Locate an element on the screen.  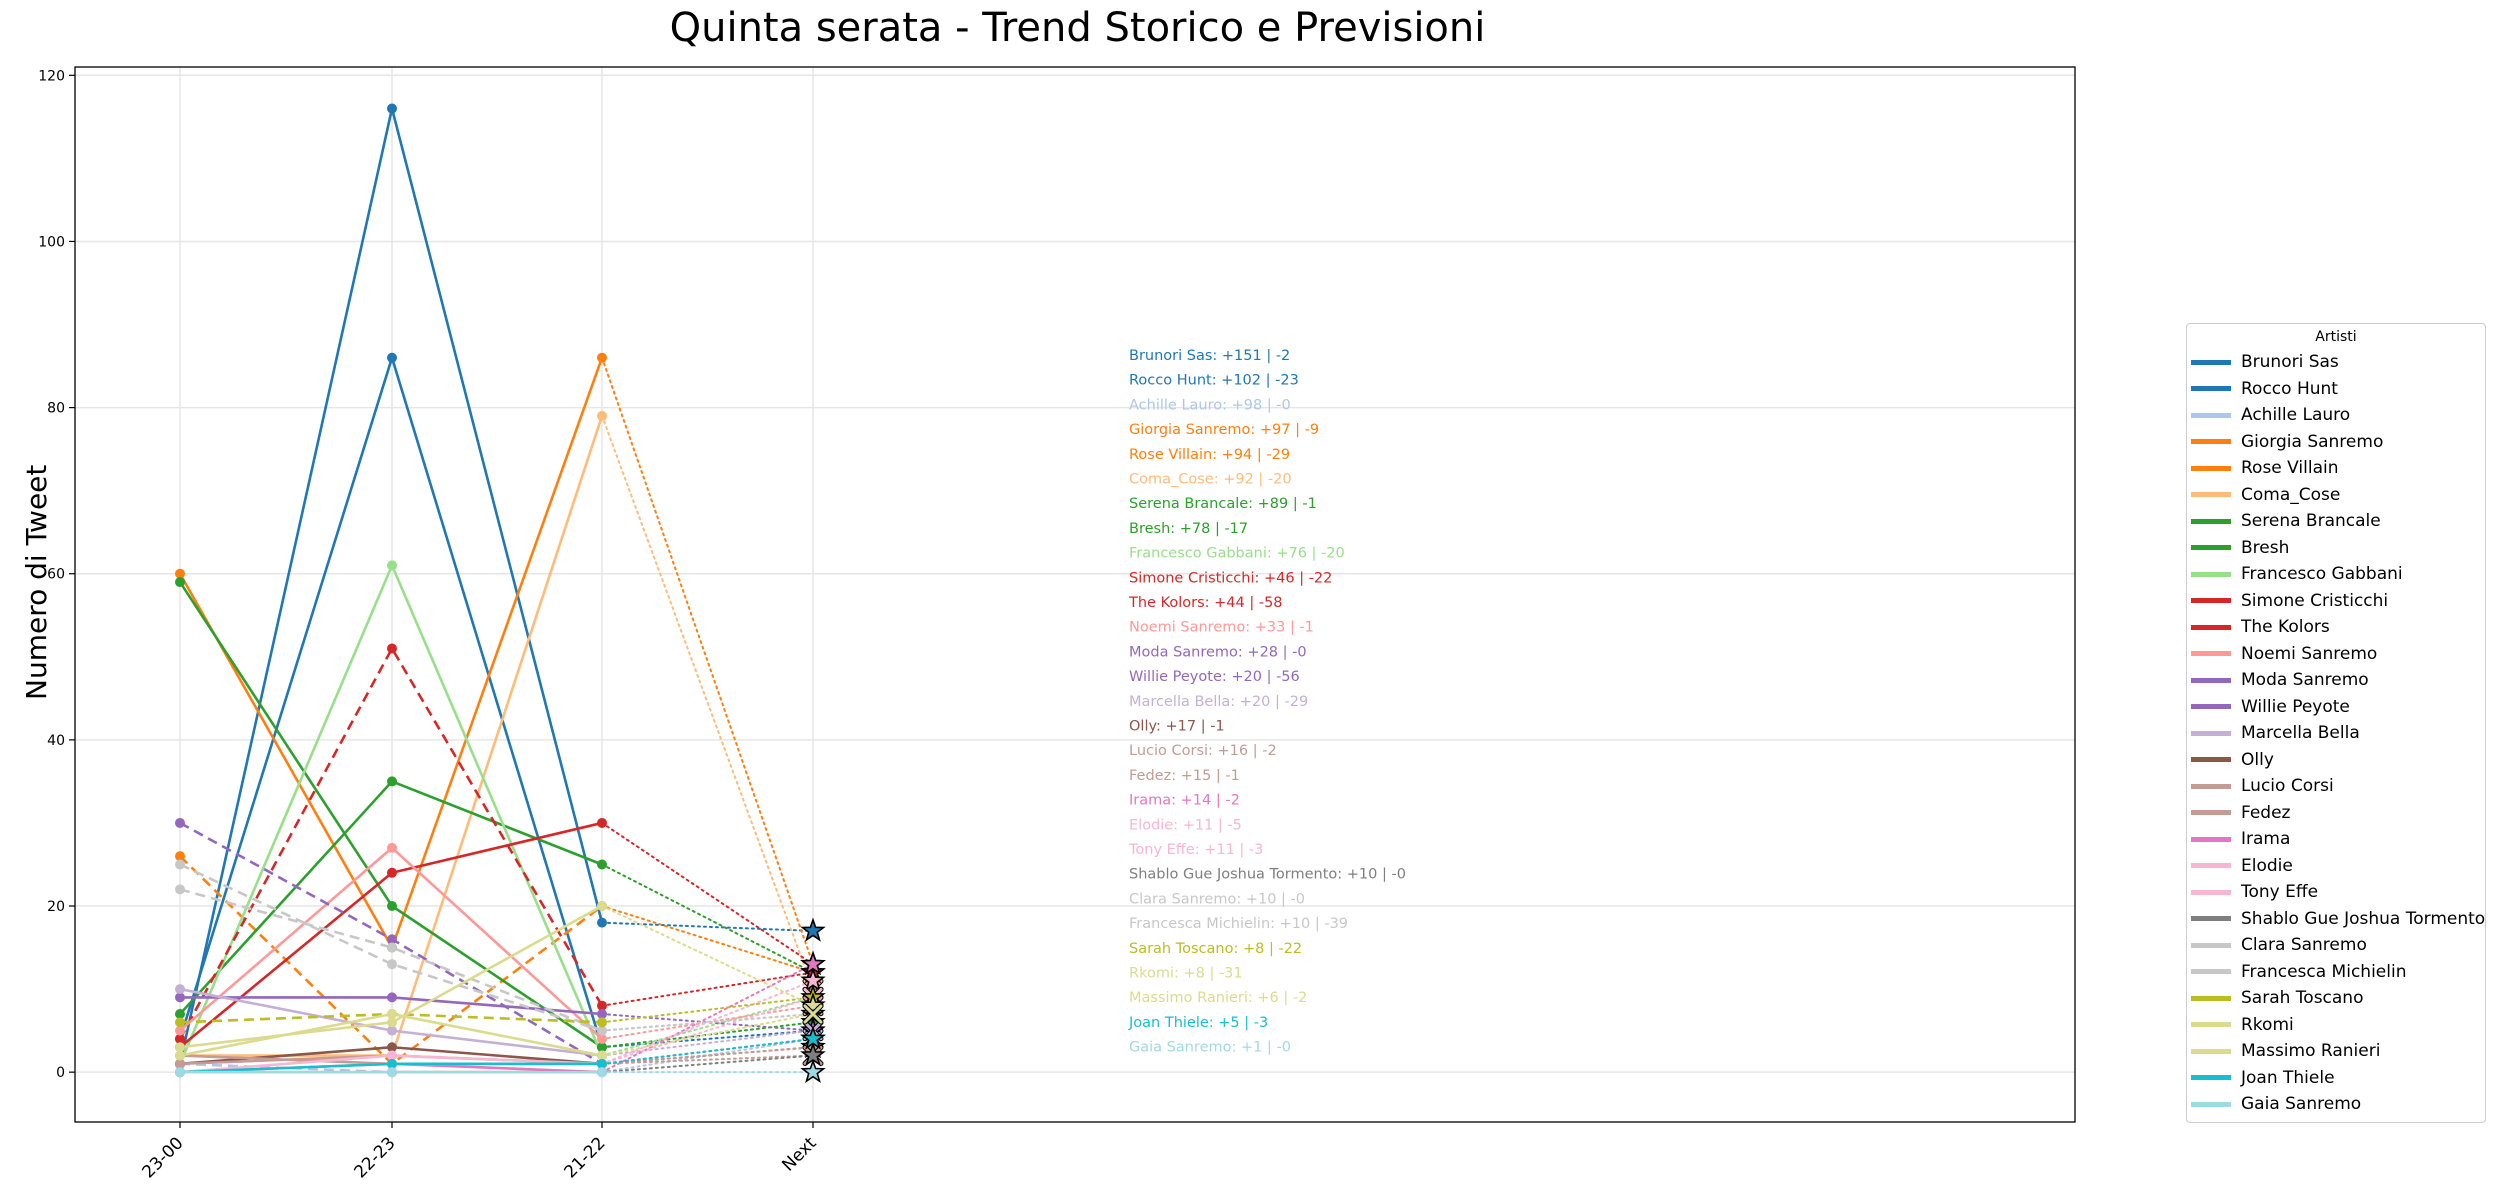
series-annotation: Serena Brancale: +89 | -1 is located at coordinates (1223, 504).